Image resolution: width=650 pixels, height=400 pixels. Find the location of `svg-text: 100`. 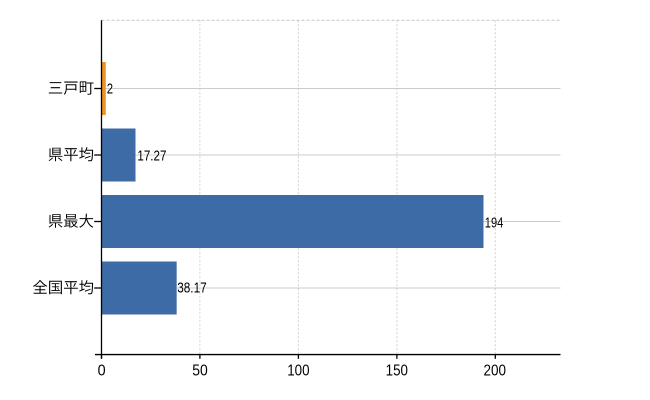

svg-text: 100 is located at coordinates (298, 371).